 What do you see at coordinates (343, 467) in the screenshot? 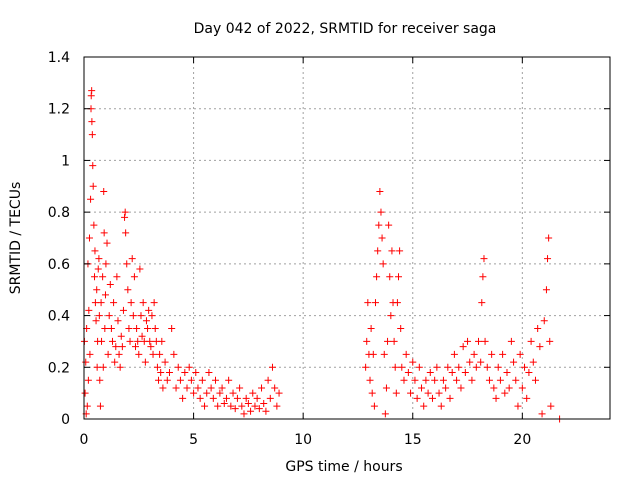
I see `x-axis-label: GPS time / hours` at bounding box center [343, 467].